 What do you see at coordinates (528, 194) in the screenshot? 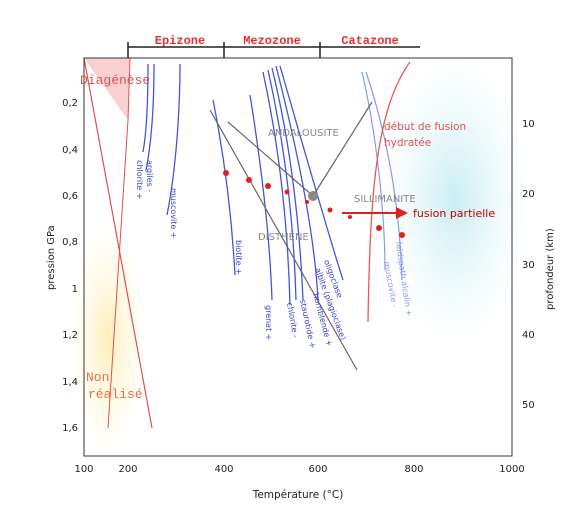
I see `y-tick-label-right: 20` at bounding box center [528, 194].